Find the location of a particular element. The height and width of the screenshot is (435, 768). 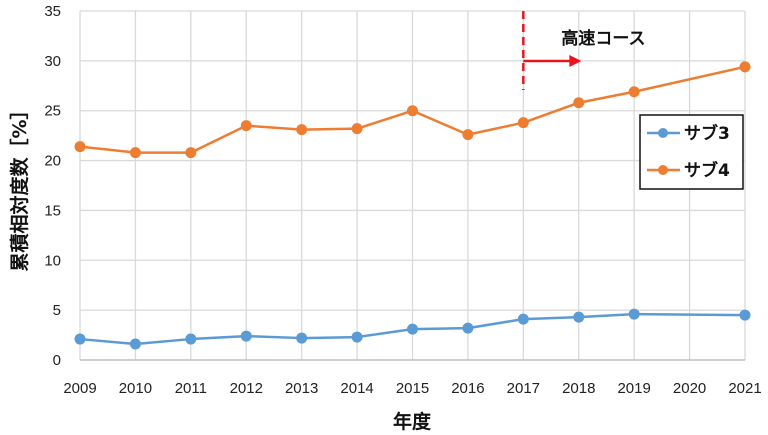

legend-label-sub3: サブ3 is located at coordinates (707, 133).